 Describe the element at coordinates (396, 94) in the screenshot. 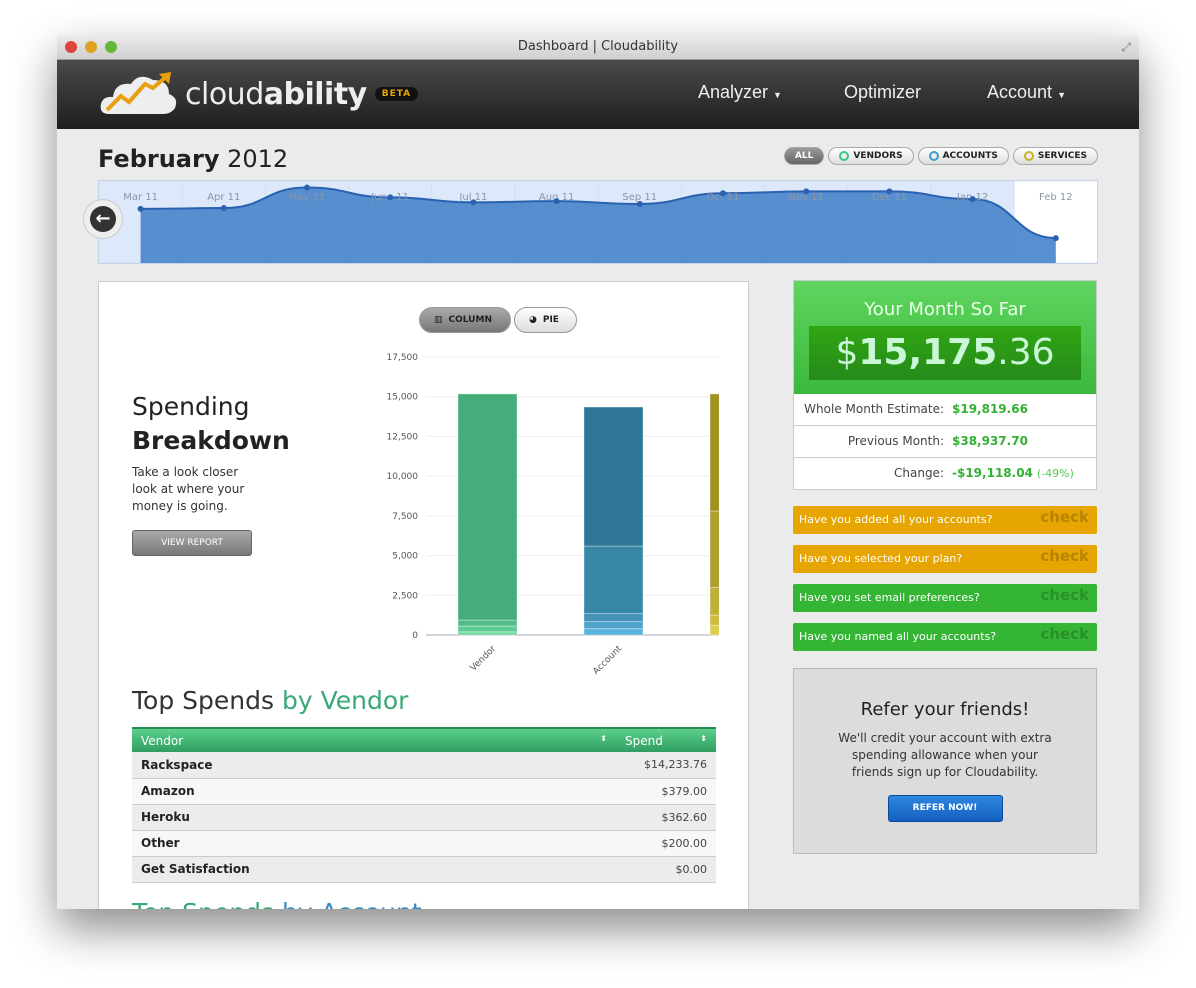

I see `beta-badge: BETA` at that location.